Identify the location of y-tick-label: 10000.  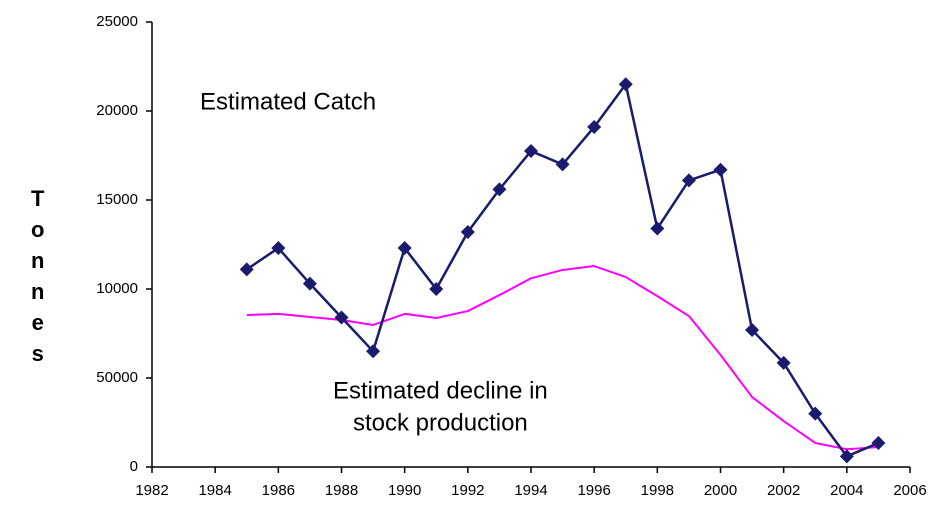
(117, 288).